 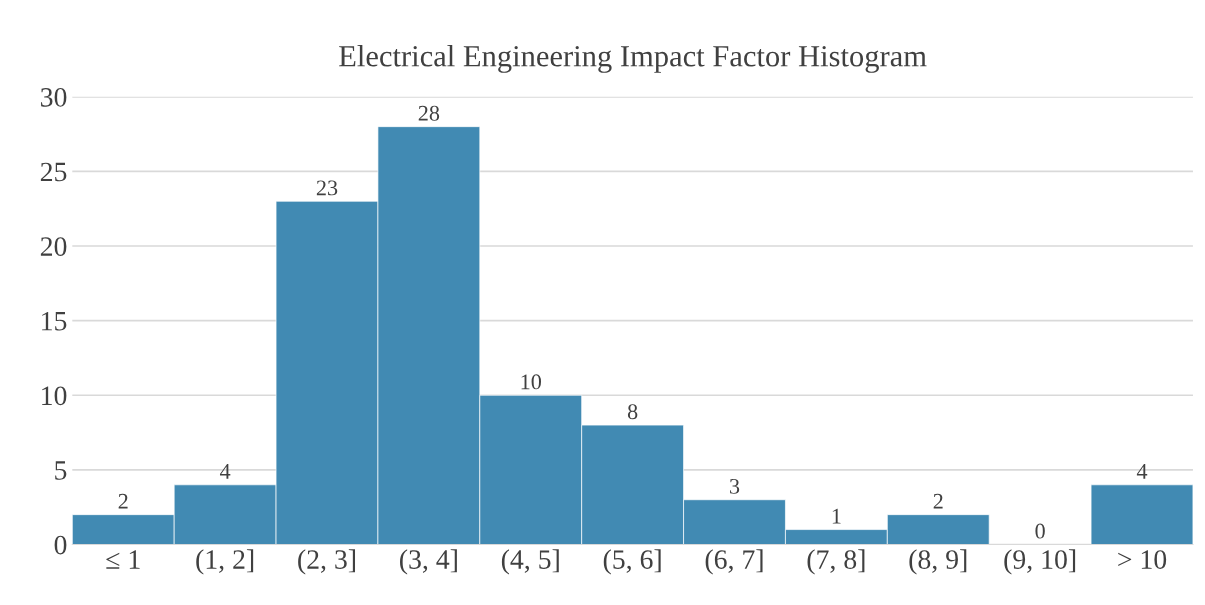 I want to click on x-tick-label: (6, 7], so click(x=734, y=562).